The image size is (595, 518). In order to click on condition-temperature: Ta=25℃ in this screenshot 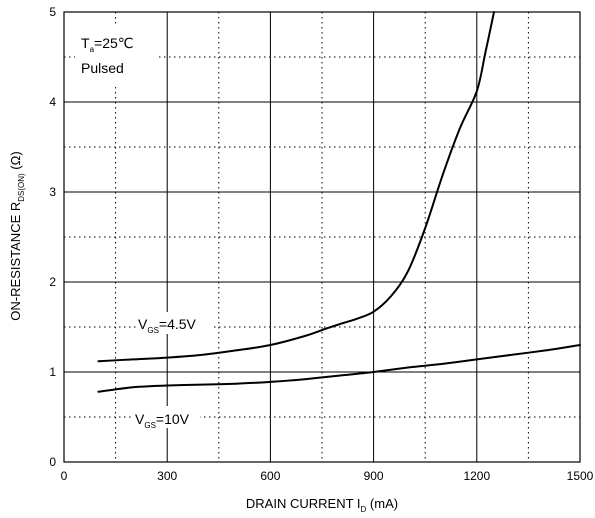, I will do `click(107, 44)`.